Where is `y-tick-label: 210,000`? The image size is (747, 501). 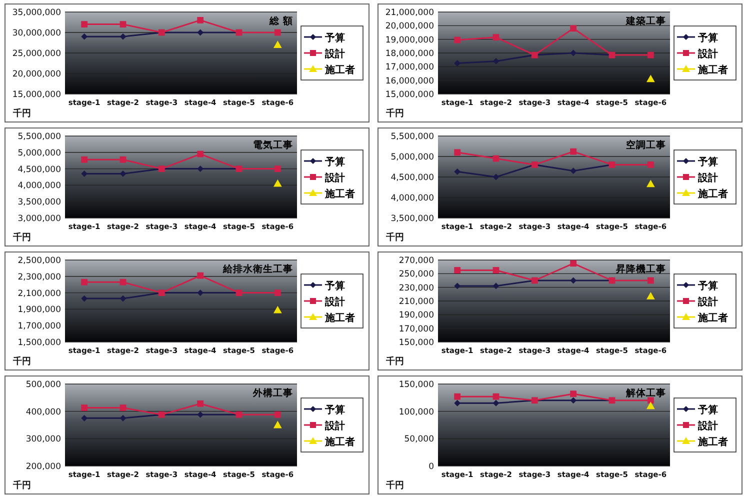
y-tick-label: 210,000 is located at coordinates (416, 302).